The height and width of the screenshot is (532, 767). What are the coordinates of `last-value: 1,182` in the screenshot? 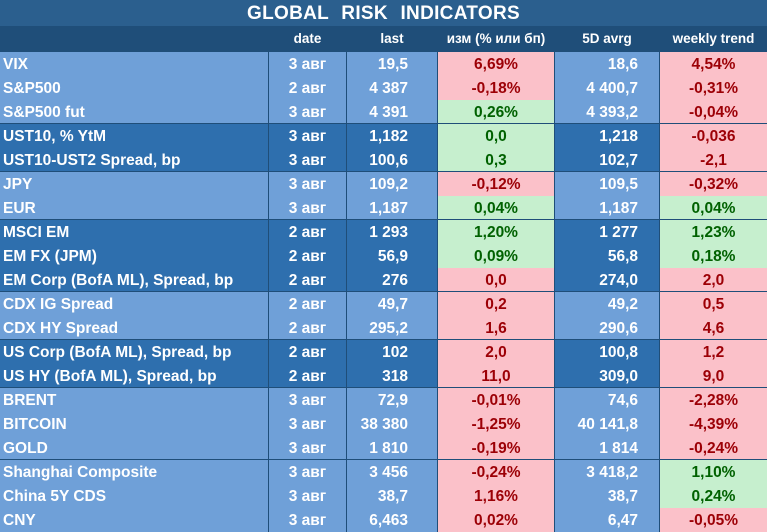 It's located at (392, 136).